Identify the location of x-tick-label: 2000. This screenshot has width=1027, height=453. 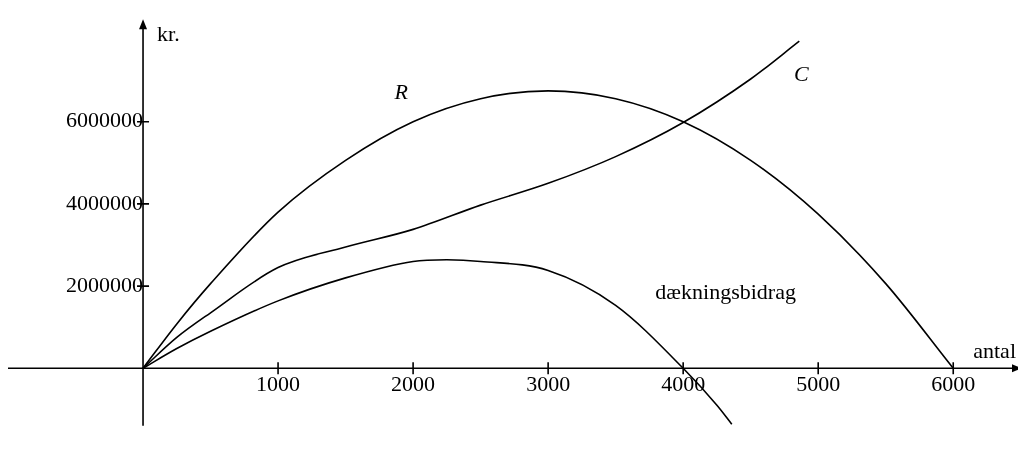
(413, 384).